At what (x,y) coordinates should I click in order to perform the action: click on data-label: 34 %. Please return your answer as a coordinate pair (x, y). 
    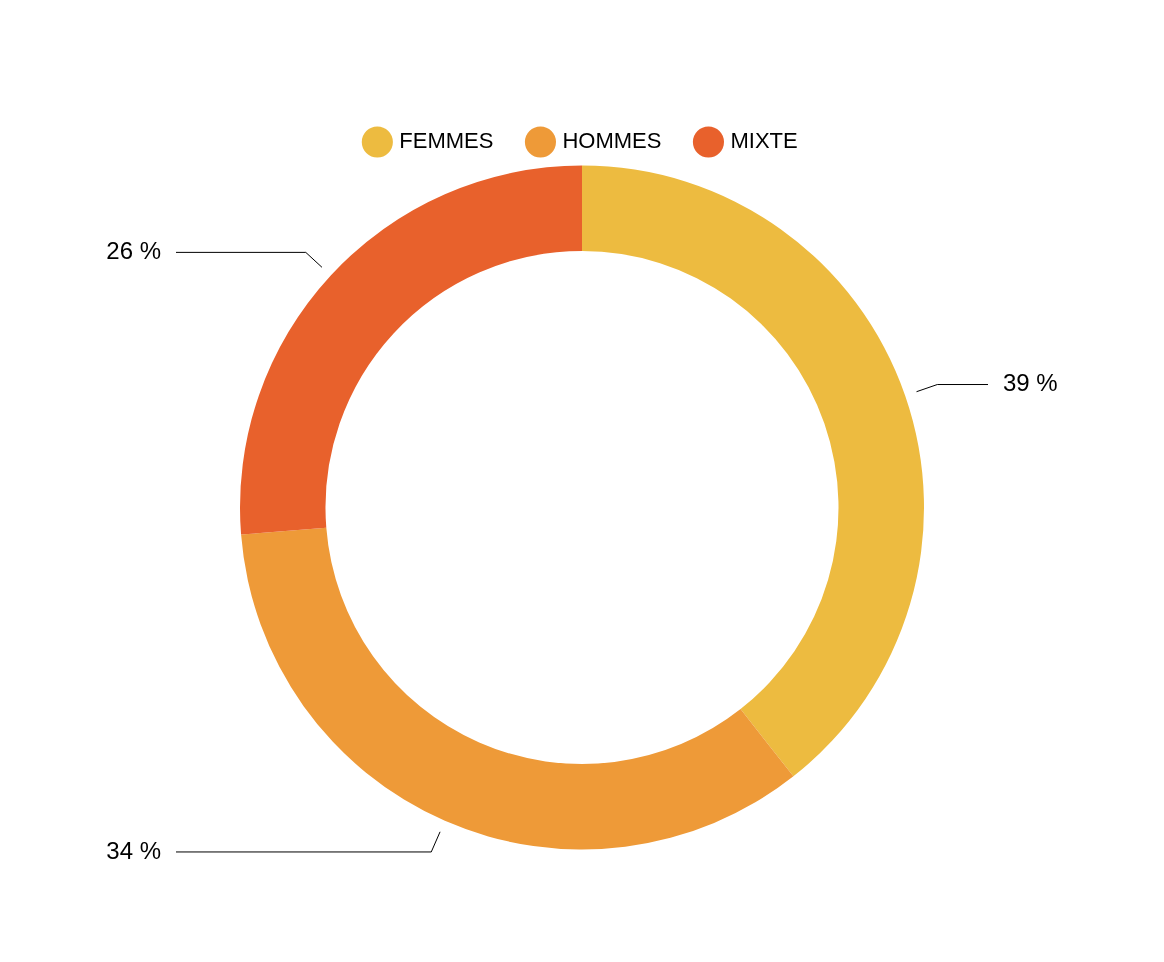
    Looking at the image, I should click on (133, 850).